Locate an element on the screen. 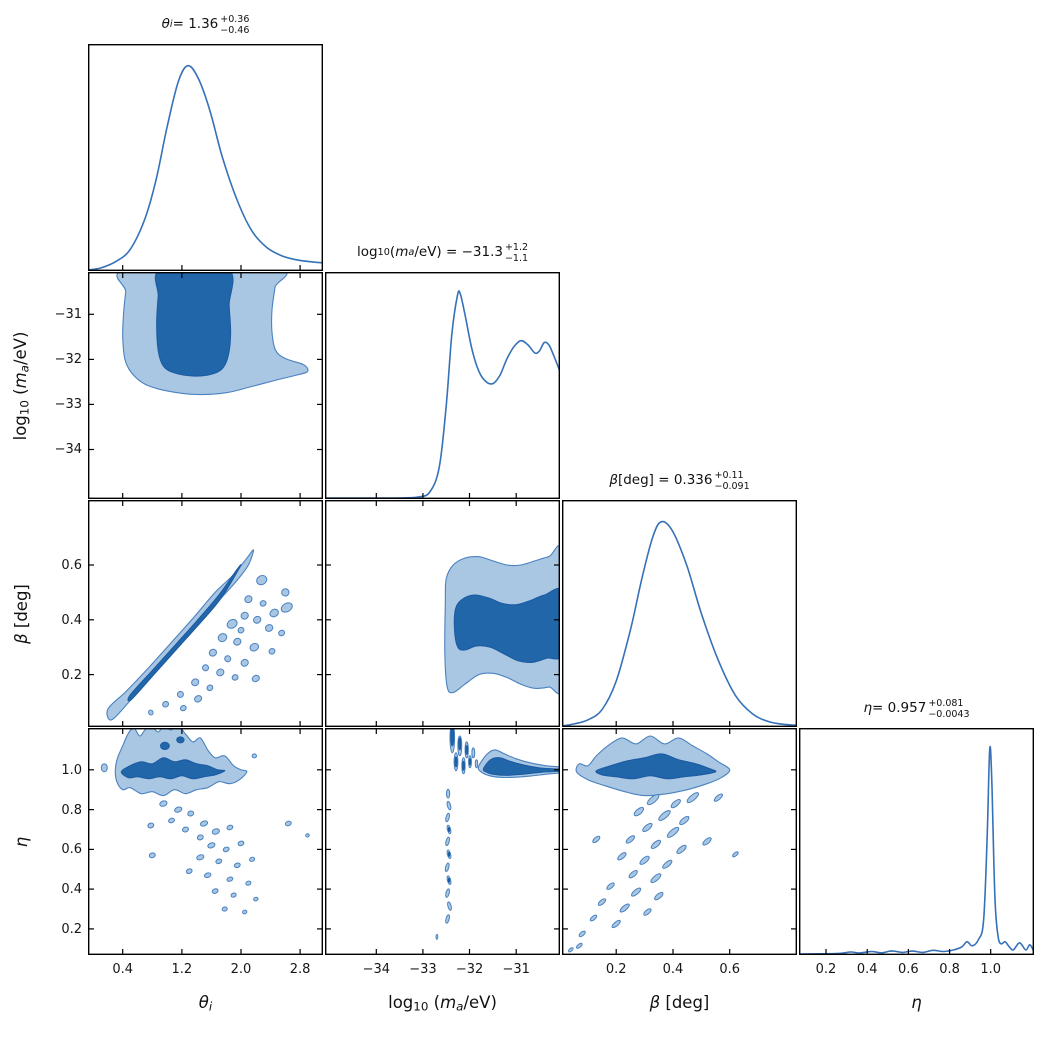 The height and width of the screenshot is (1048, 1038). contour-panel-theta-beta is located at coordinates (205, 613).